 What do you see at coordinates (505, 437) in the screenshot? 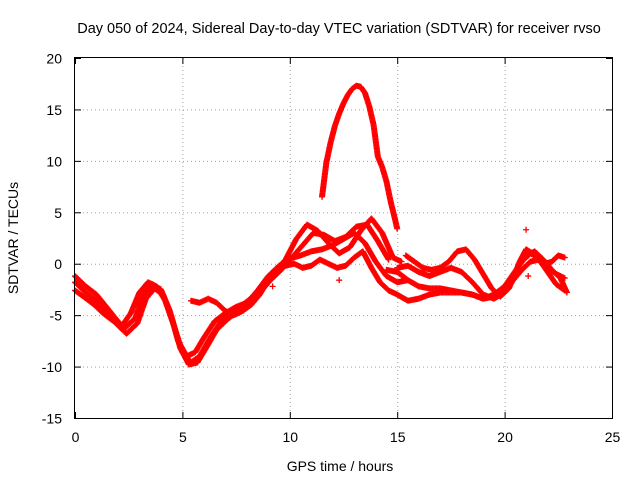
I see `x-tick-label: 20` at bounding box center [505, 437].